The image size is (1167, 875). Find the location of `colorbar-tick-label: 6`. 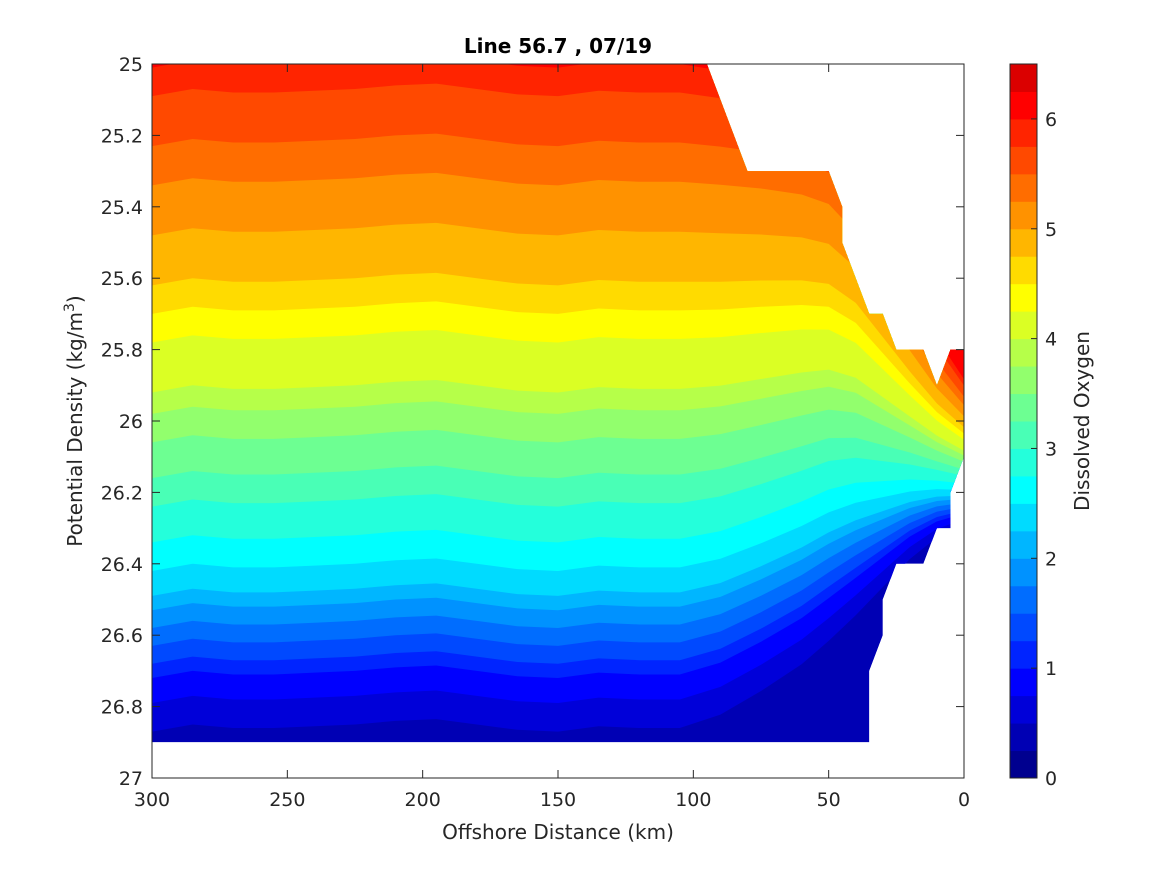

colorbar-tick-label: 6 is located at coordinates (1051, 120).